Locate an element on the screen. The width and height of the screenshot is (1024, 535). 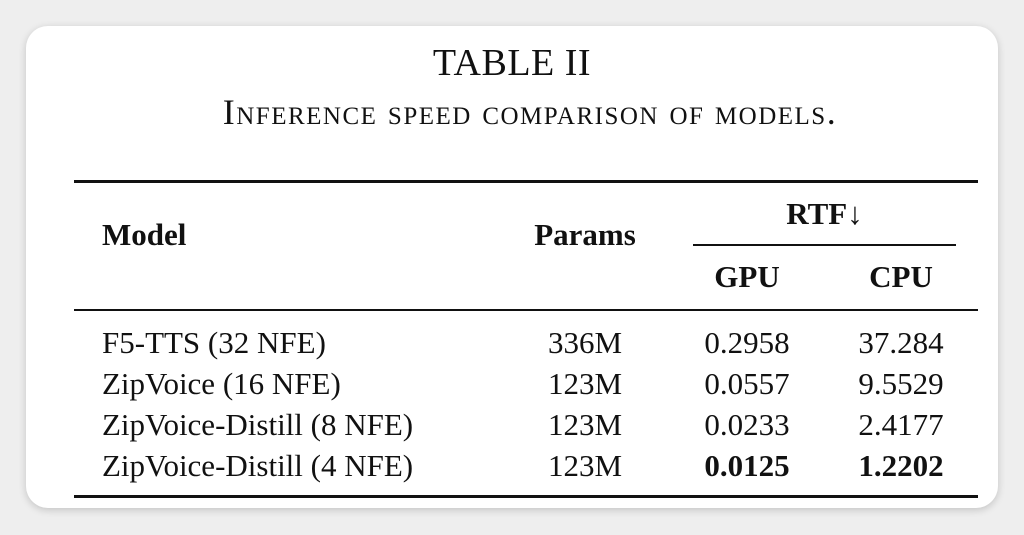
row-2-params: 123M is located at coordinates (585, 383).